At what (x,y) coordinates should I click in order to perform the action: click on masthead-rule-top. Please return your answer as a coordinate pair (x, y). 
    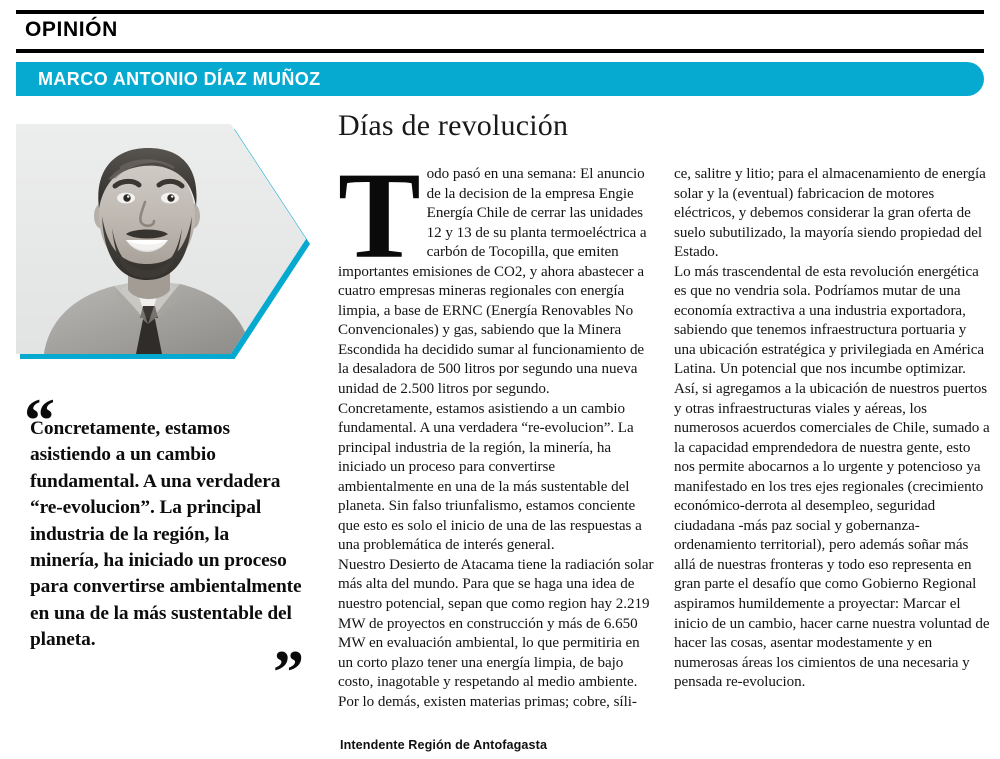
    Looking at the image, I should click on (500, 12).